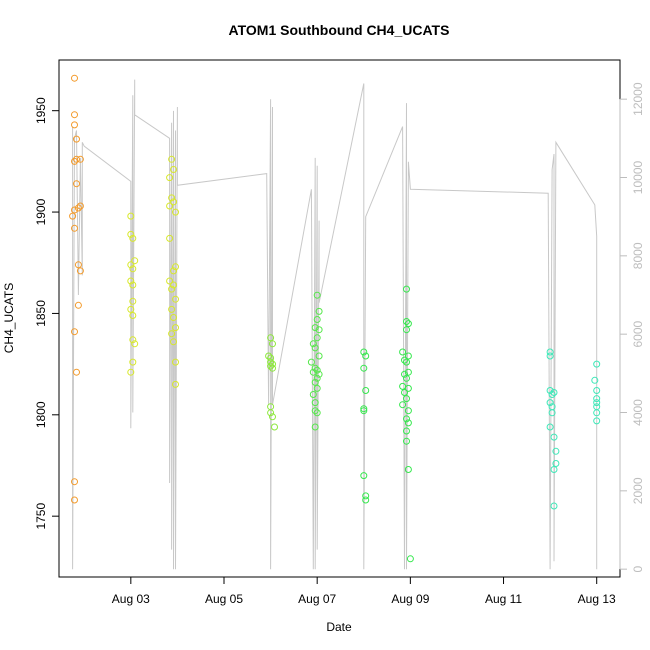 The image size is (650, 650). I want to click on y2-tick-label: 10000, so click(638, 177).